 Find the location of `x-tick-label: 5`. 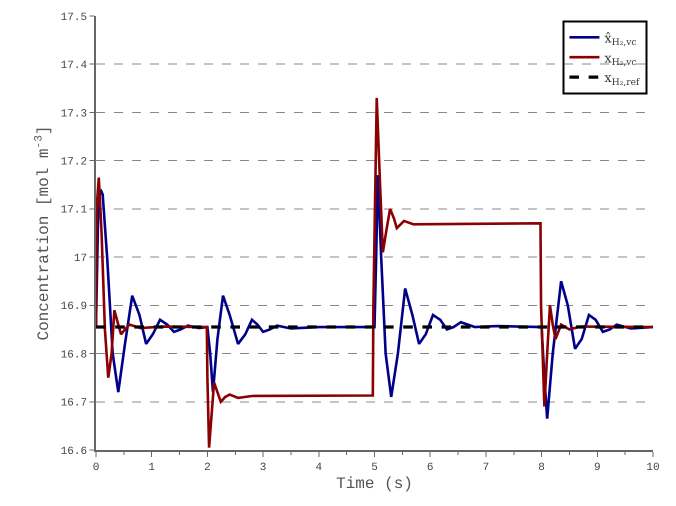

x-tick-label: 5 is located at coordinates (374, 468).